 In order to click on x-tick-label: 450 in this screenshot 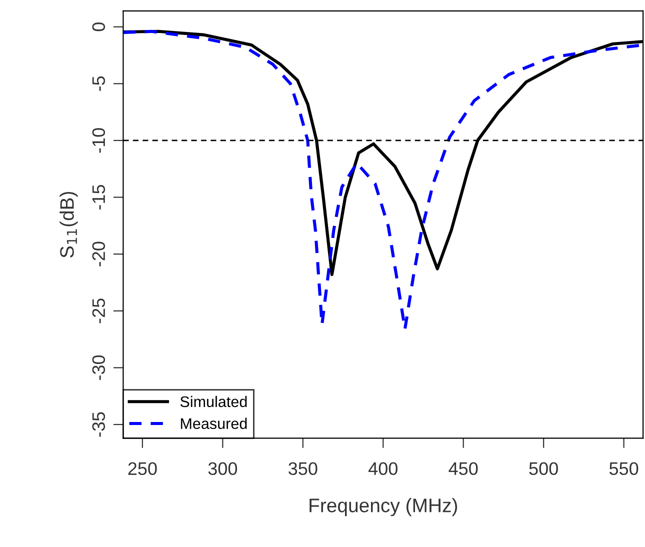, I will do `click(463, 469)`.